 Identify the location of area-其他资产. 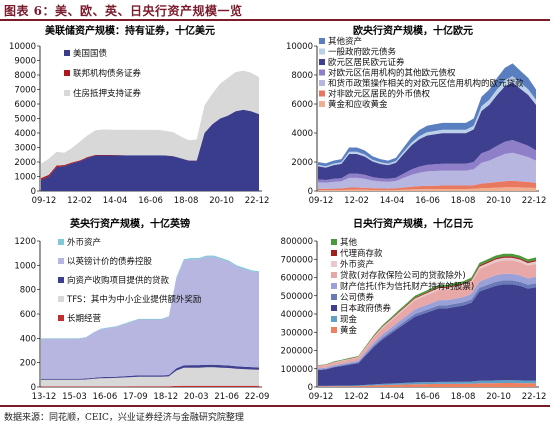
(427, 115).